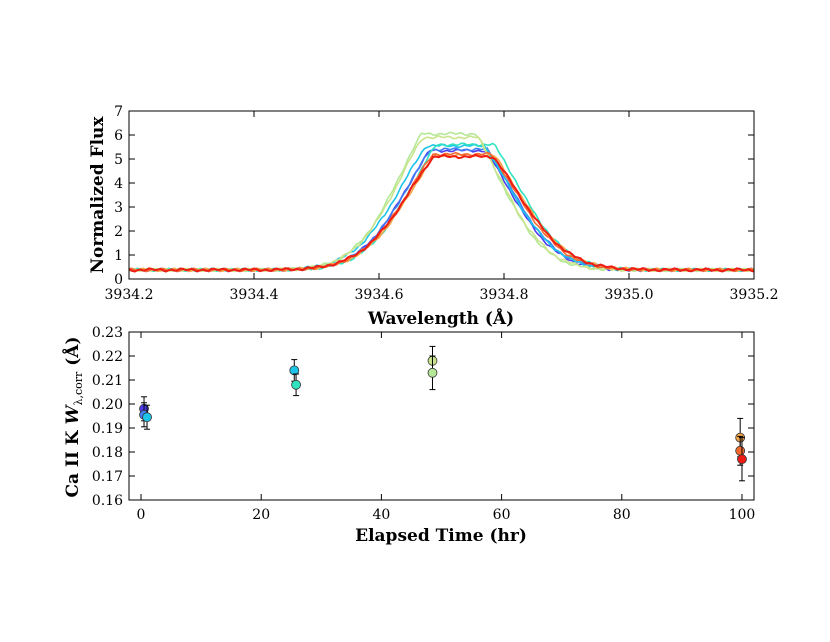 The image size is (830, 642). What do you see at coordinates (107, 381) in the screenshot?
I see `ew-y-tick-label: 0.21` at bounding box center [107, 381].